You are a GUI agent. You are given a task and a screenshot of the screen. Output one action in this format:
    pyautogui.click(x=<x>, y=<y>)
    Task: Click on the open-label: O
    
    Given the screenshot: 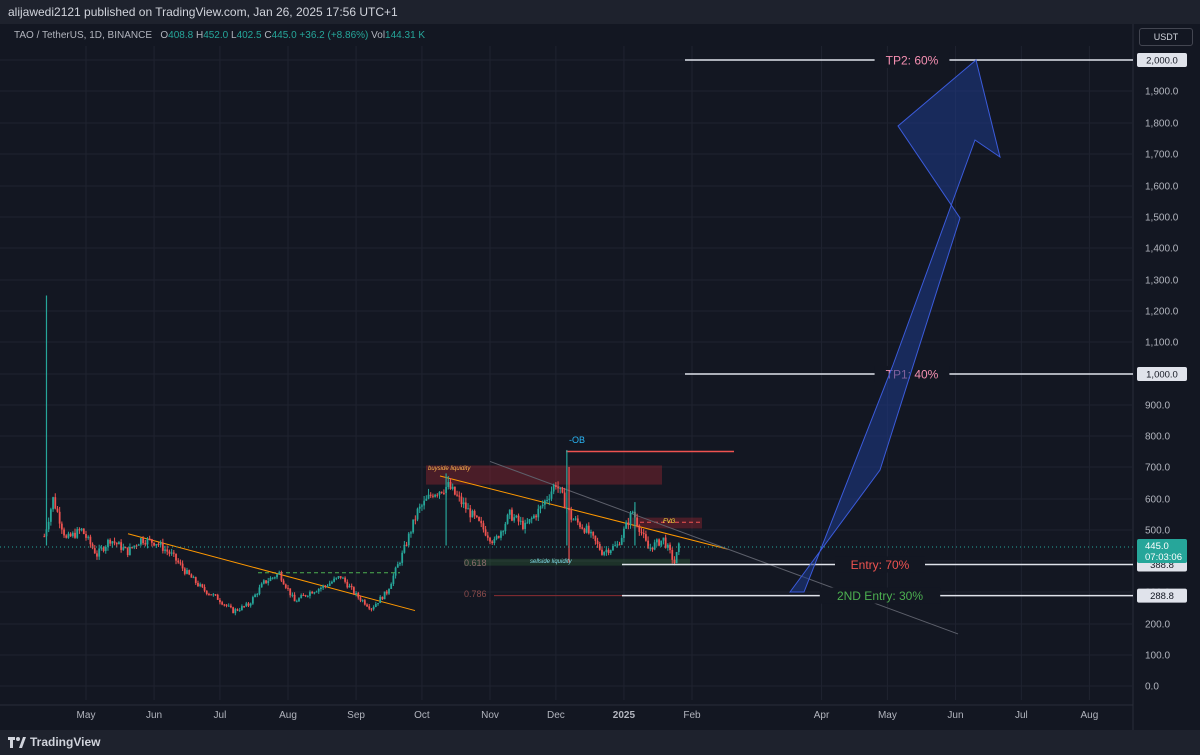 What is the action you would take?
    pyautogui.click(x=164, y=35)
    